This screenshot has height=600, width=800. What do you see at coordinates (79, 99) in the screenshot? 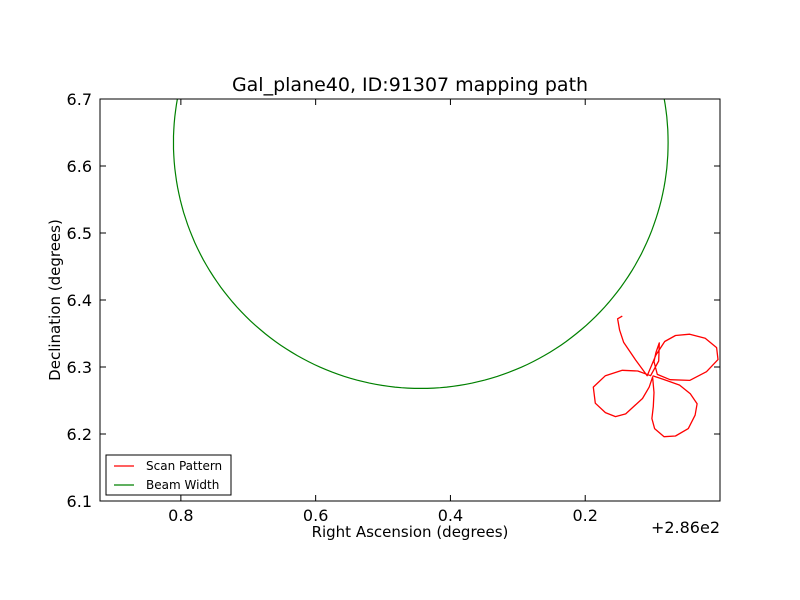
I see `y-tick-label: 6.7` at bounding box center [79, 99].